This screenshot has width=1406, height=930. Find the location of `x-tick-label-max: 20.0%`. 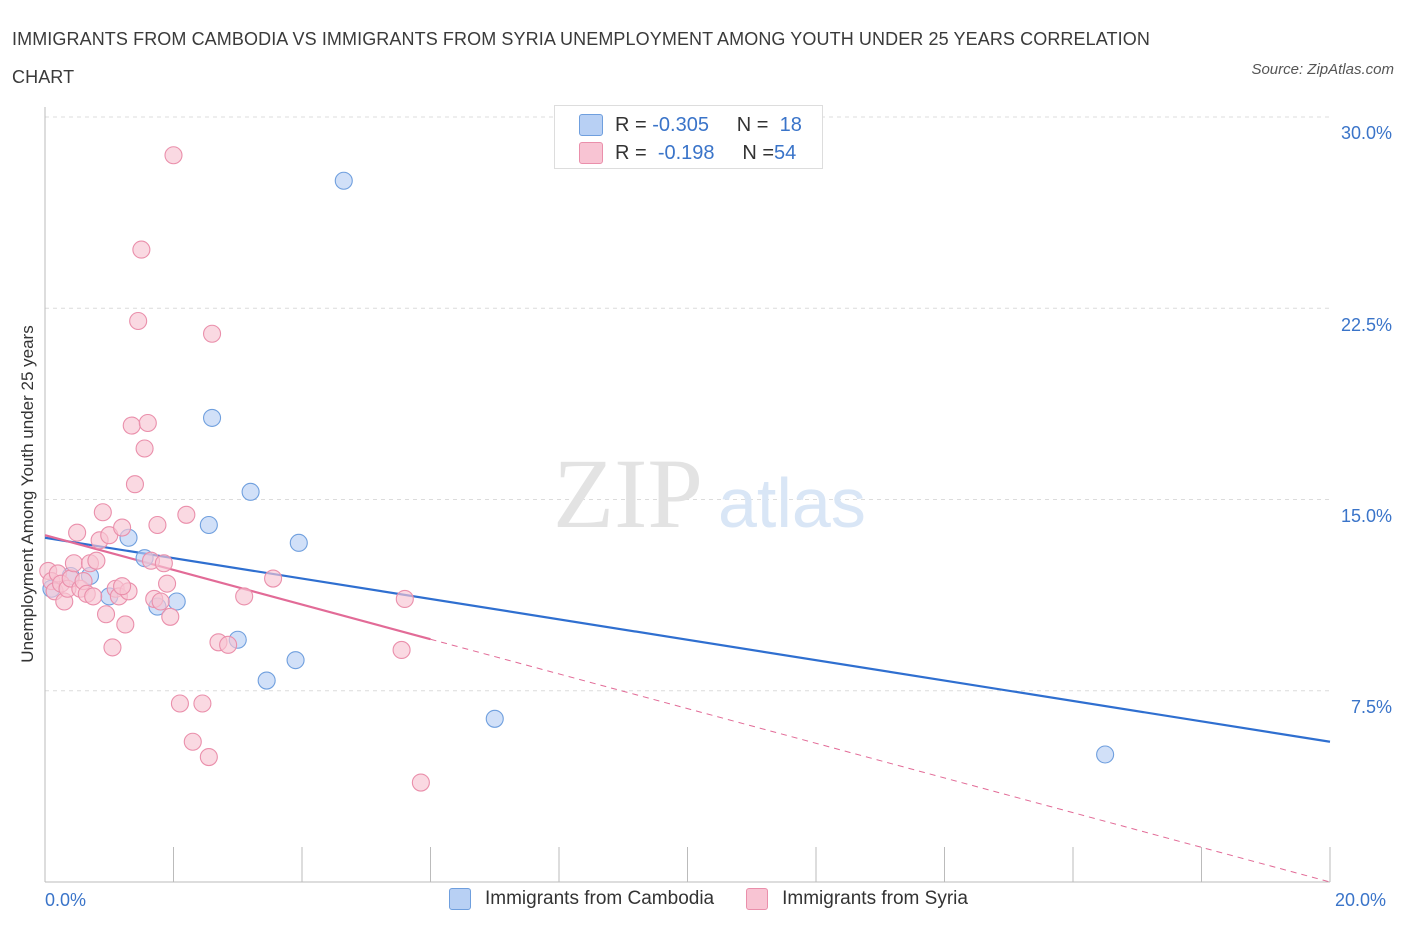

x-tick-label-max: 20.0% is located at coordinates (1361, 900).